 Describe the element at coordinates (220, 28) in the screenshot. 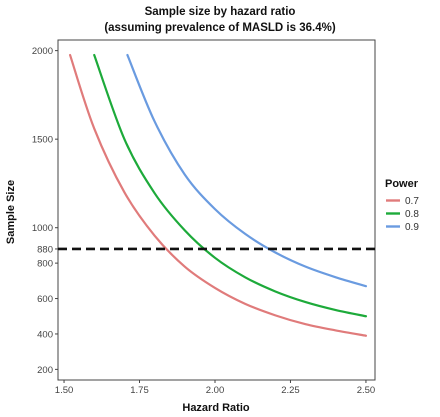

I see `chart-subtitle: (assuming prevalence of MASLD is 36.4%)` at that location.